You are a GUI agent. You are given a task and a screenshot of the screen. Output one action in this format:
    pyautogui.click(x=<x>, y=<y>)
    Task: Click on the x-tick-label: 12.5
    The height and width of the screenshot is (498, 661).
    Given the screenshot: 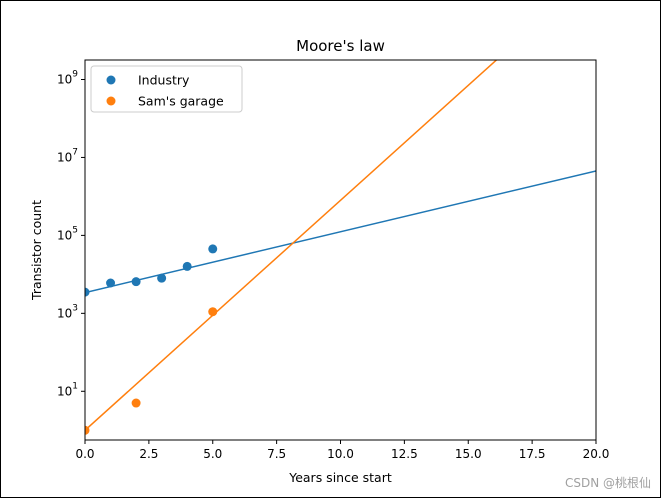 What is the action you would take?
    pyautogui.click(x=404, y=454)
    